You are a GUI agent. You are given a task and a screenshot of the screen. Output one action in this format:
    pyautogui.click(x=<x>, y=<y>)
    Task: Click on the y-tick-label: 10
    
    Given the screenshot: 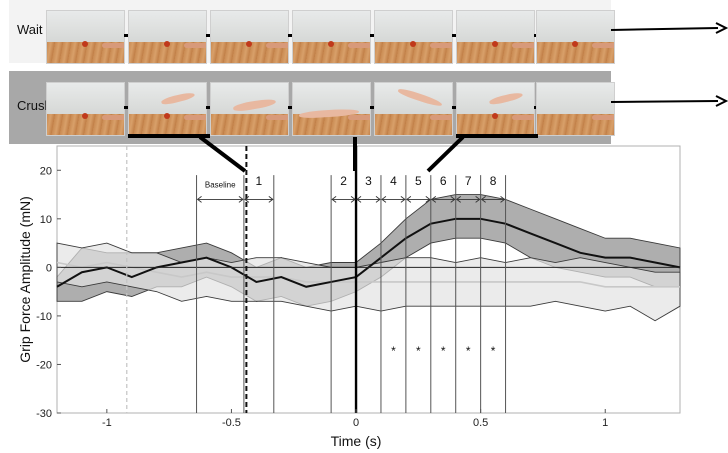 What is the action you would take?
    pyautogui.click(x=46, y=220)
    